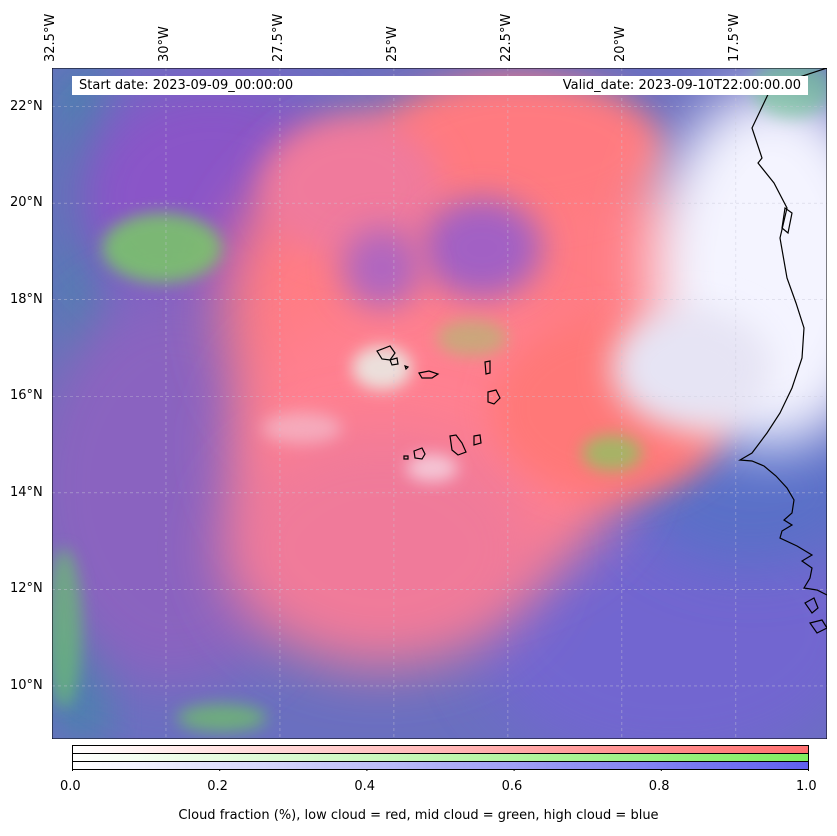  Describe the element at coordinates (734, 37) in the screenshot. I see `longitude-tick-label: 17.5°W` at that location.